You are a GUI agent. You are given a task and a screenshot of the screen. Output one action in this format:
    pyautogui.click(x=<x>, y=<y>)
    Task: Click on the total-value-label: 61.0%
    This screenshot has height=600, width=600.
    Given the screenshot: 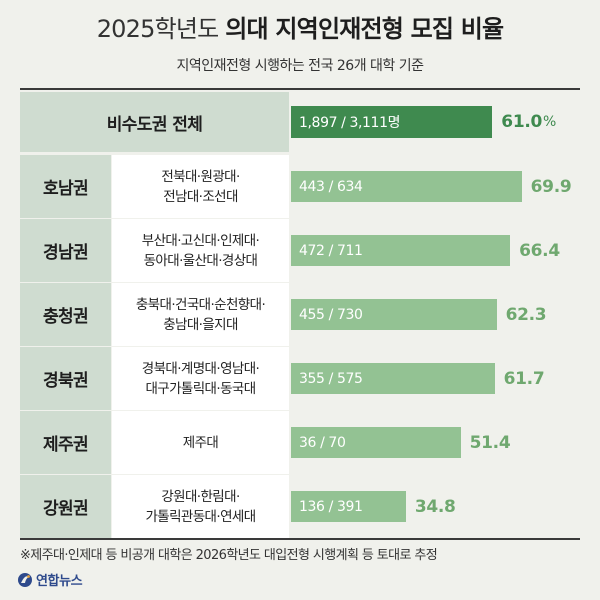 What is the action you would take?
    pyautogui.click(x=528, y=122)
    